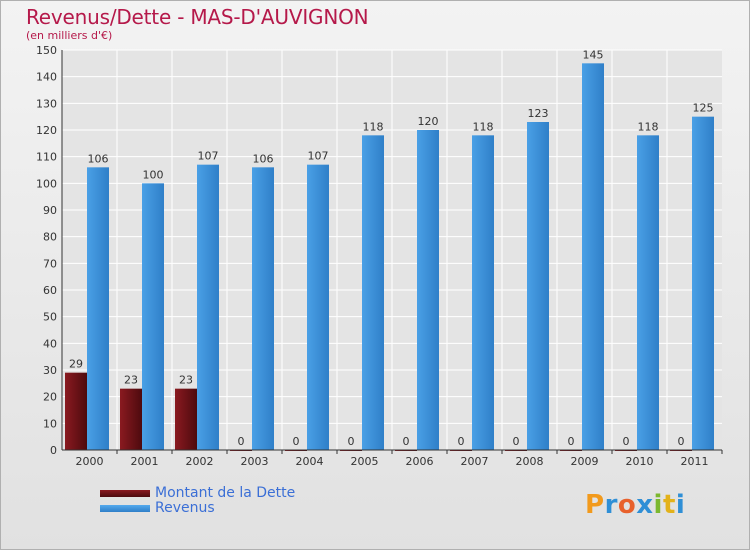 Image resolution: width=750 pixels, height=550 pixels. Describe the element at coordinates (50, 423) in the screenshot. I see `y-tick-label: 10` at that location.